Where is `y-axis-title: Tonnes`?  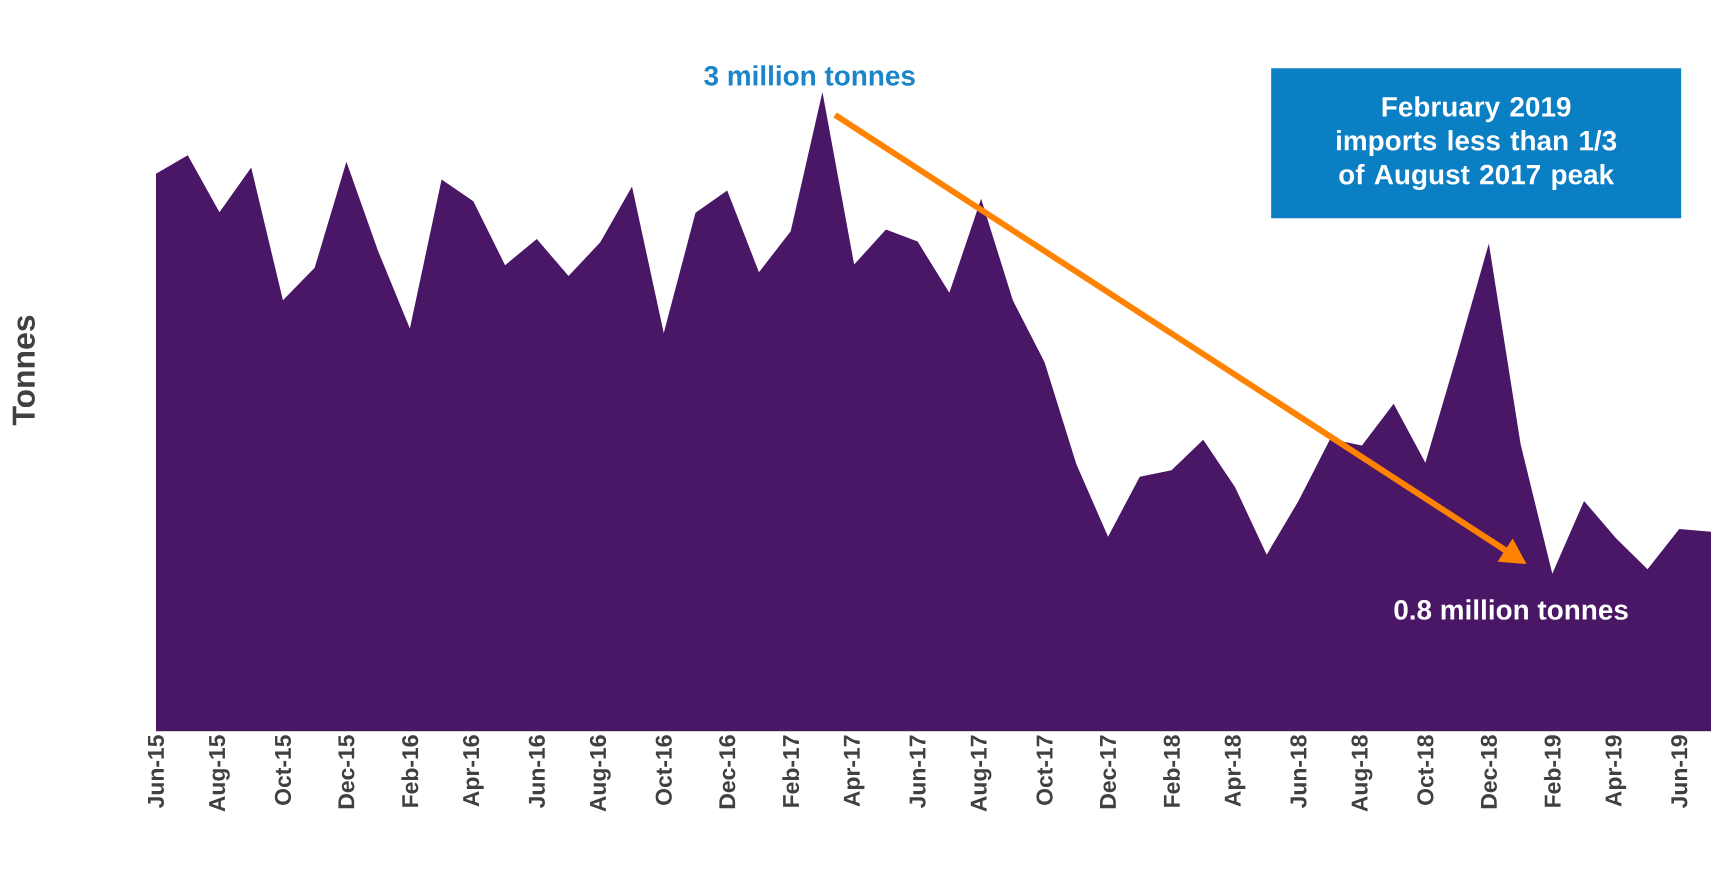 y-axis-title: Tonnes is located at coordinates (23, 370).